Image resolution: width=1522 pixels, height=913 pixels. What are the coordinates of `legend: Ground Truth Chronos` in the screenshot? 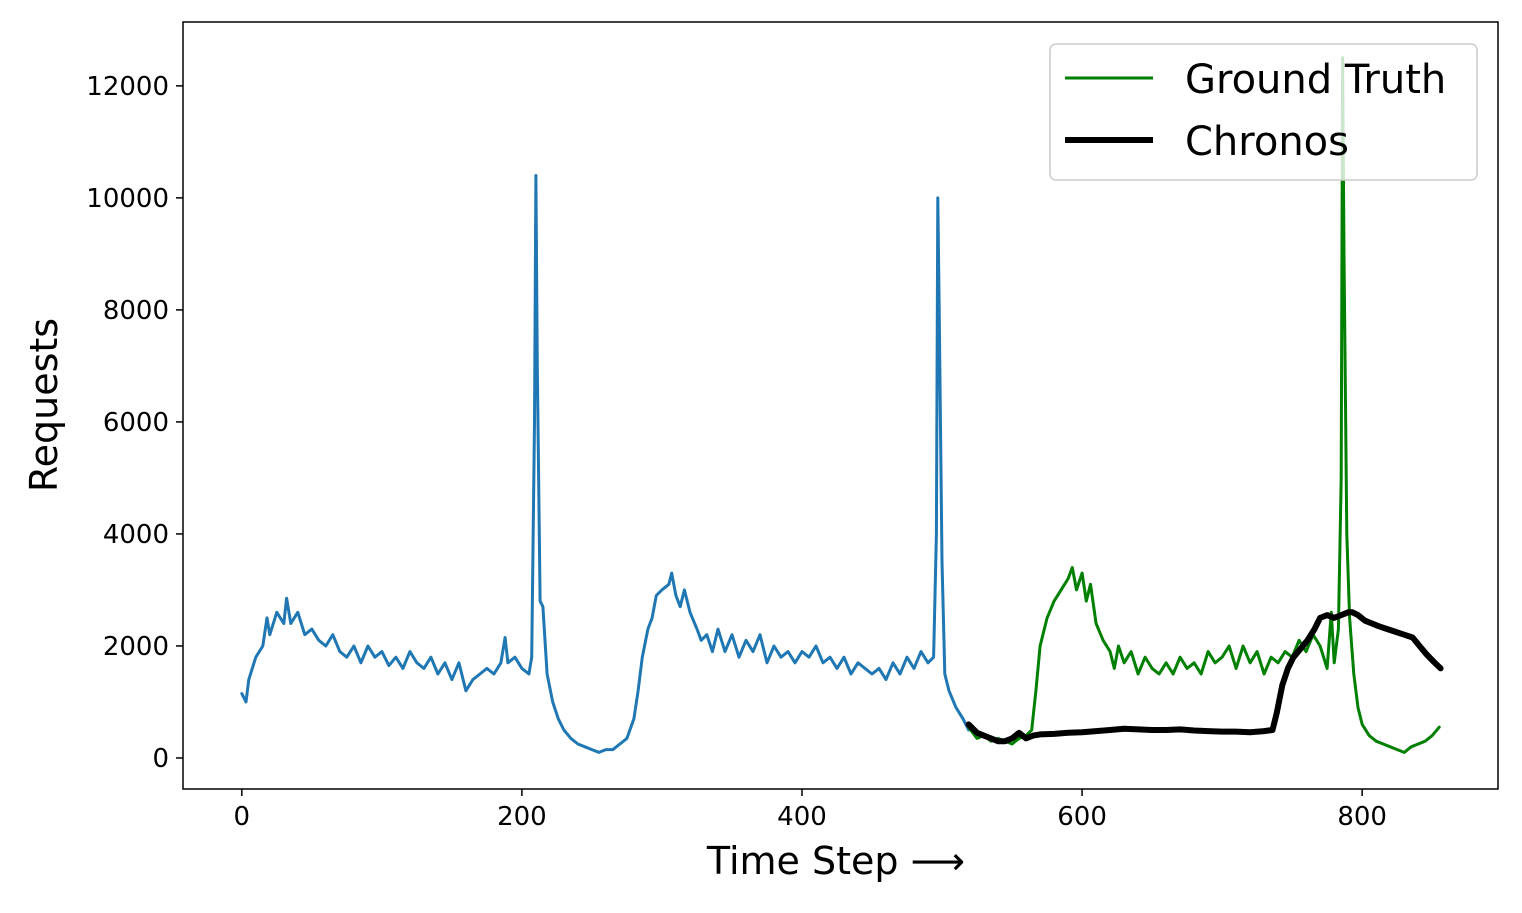 It's located at (1263, 112).